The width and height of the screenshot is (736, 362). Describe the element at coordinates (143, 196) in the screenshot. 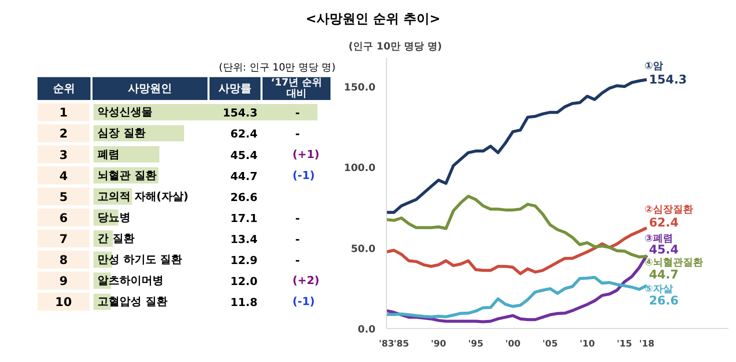

I see `y-tick-label: 고의적 자해(자살)` at that location.